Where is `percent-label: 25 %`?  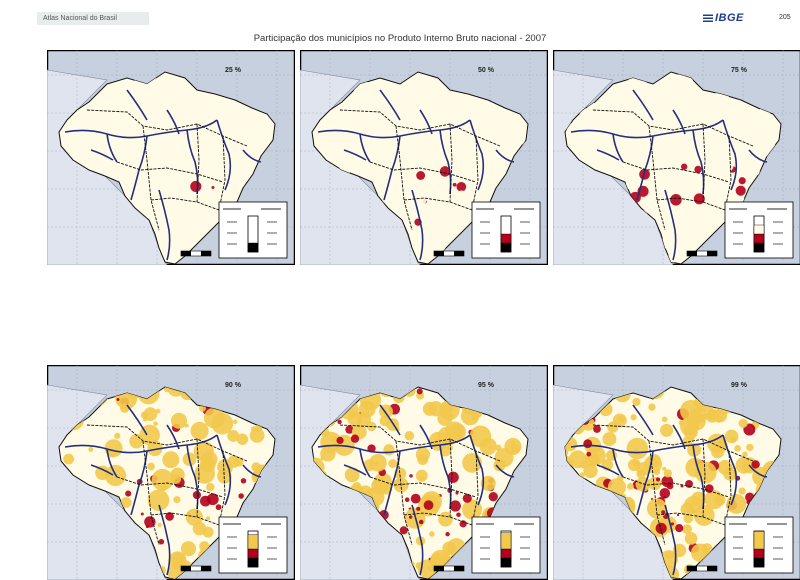
percent-label: 25 % is located at coordinates (233, 70).